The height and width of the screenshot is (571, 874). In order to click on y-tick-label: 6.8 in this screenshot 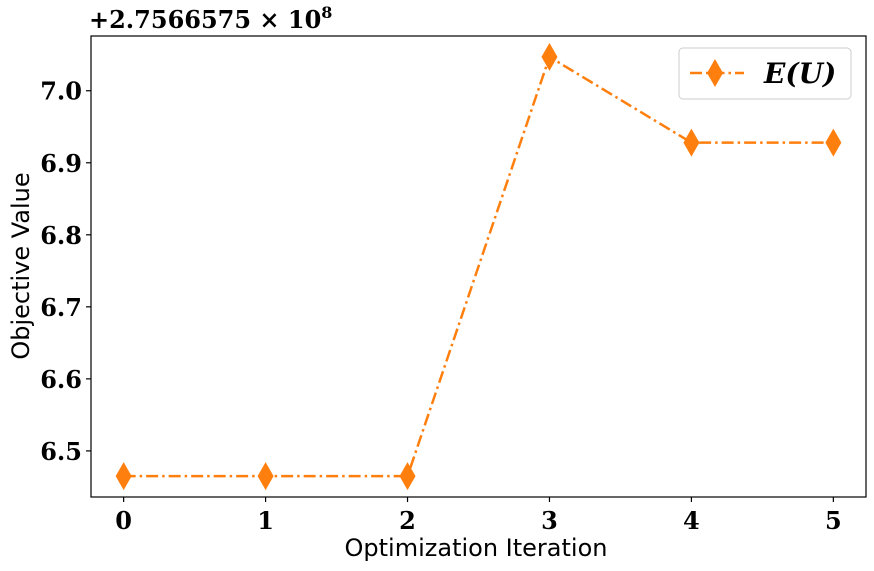, I will do `click(61, 235)`.